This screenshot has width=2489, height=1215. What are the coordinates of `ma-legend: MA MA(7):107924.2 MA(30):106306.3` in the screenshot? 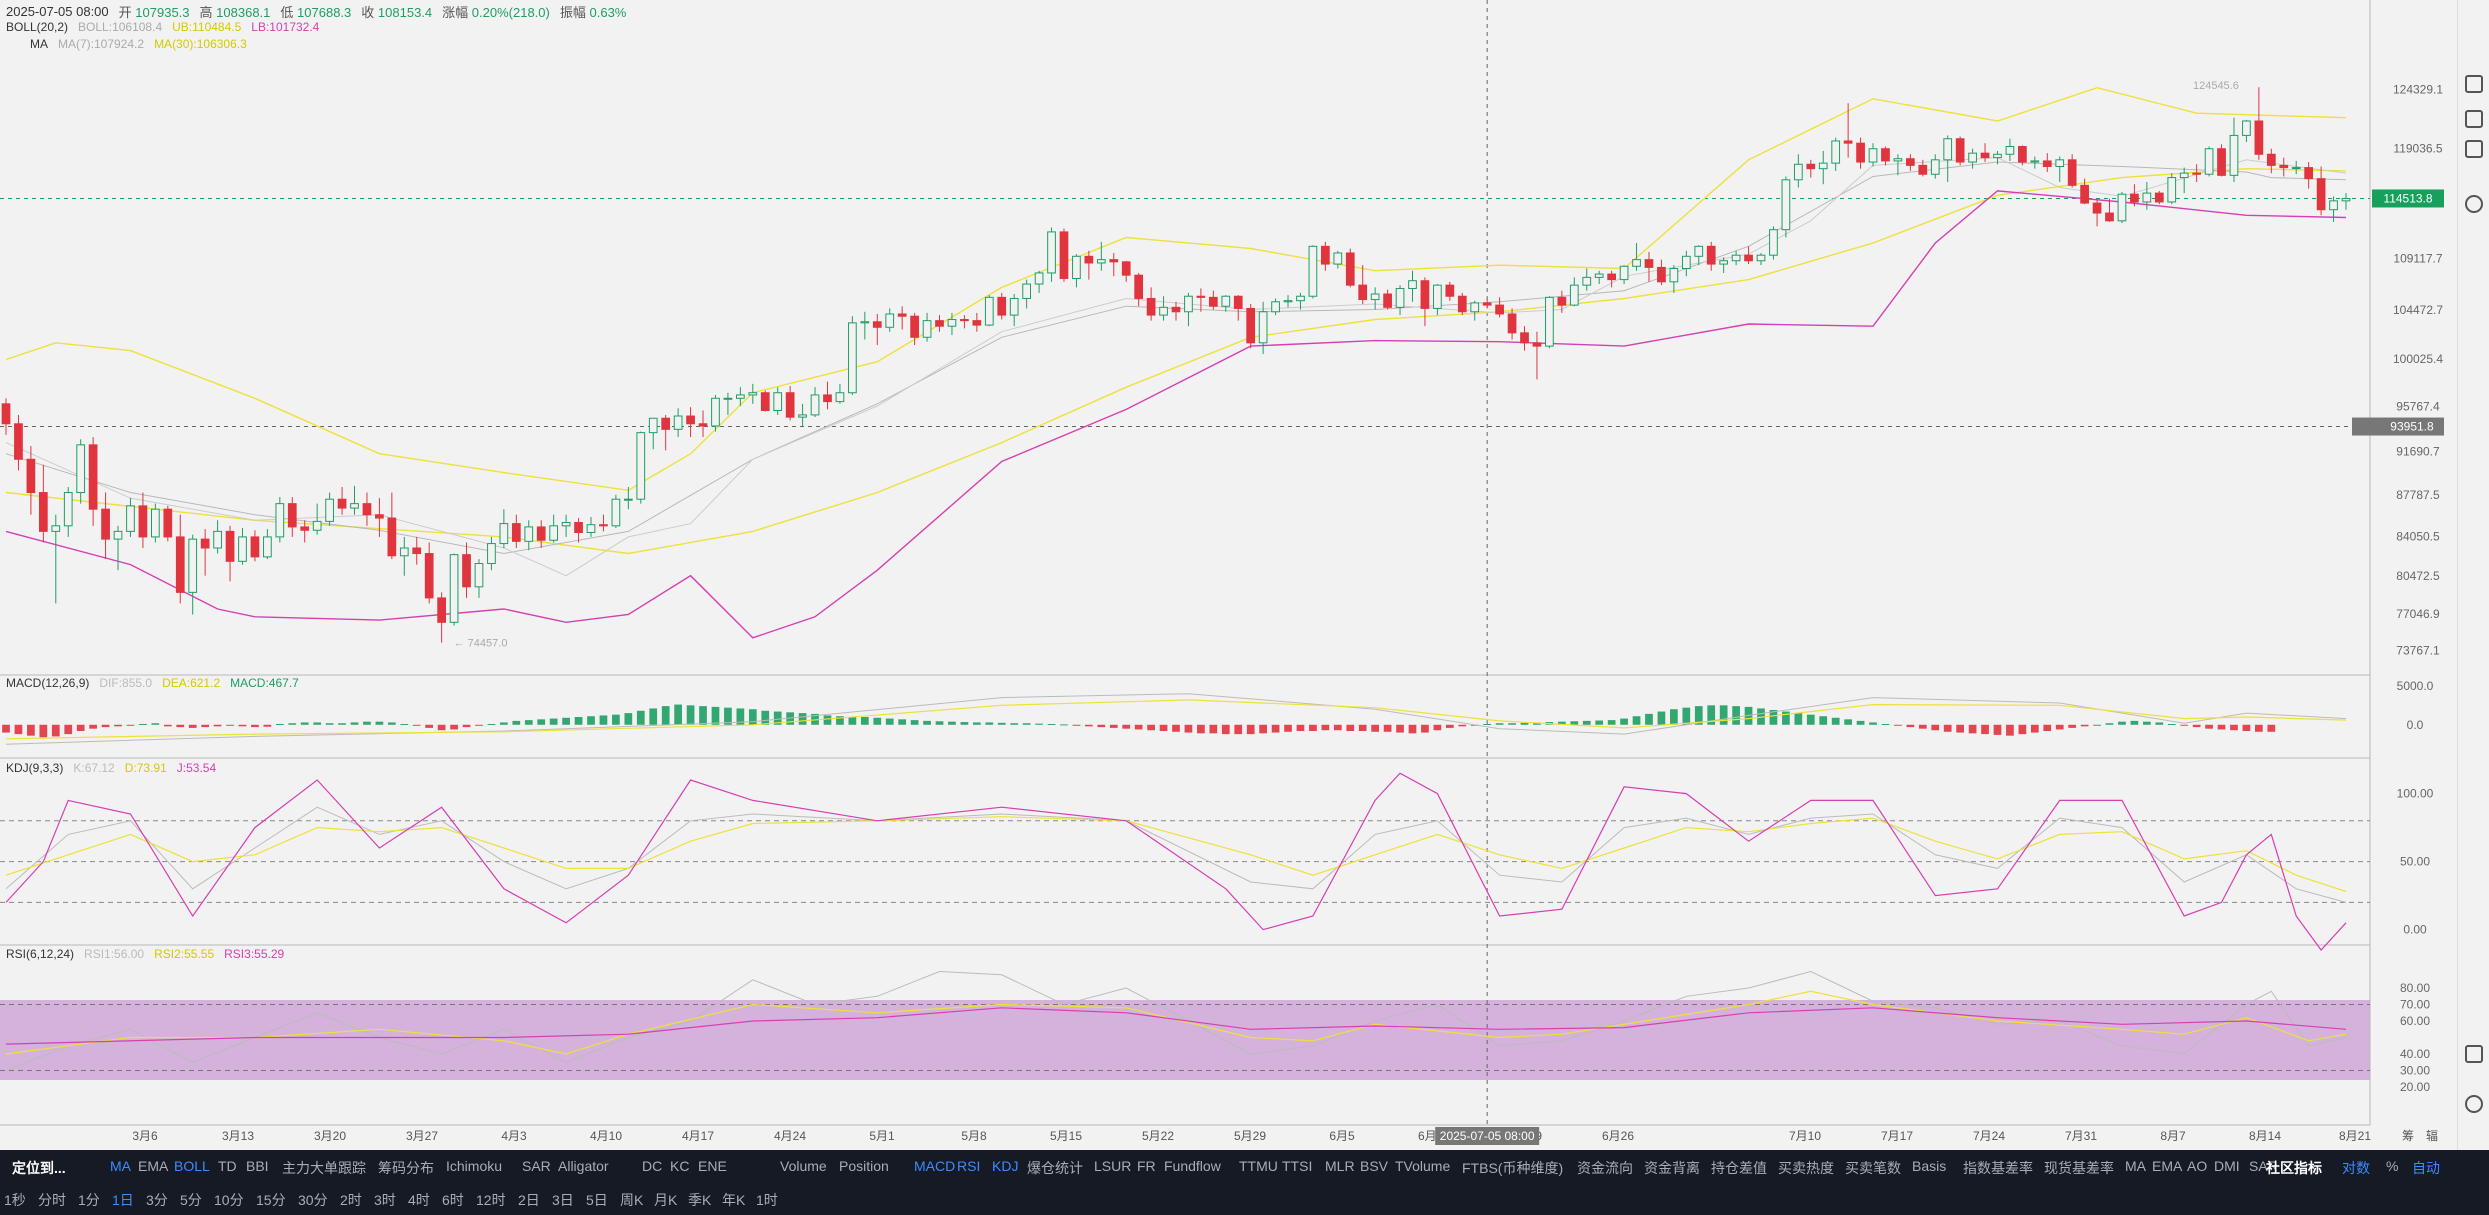 It's located at (138, 44).